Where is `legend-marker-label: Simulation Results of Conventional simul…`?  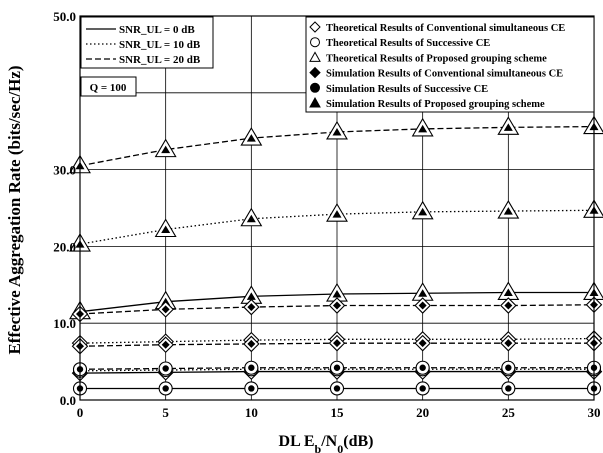 legend-marker-label: Simulation Results of Conventional simul… is located at coordinates (444, 74).